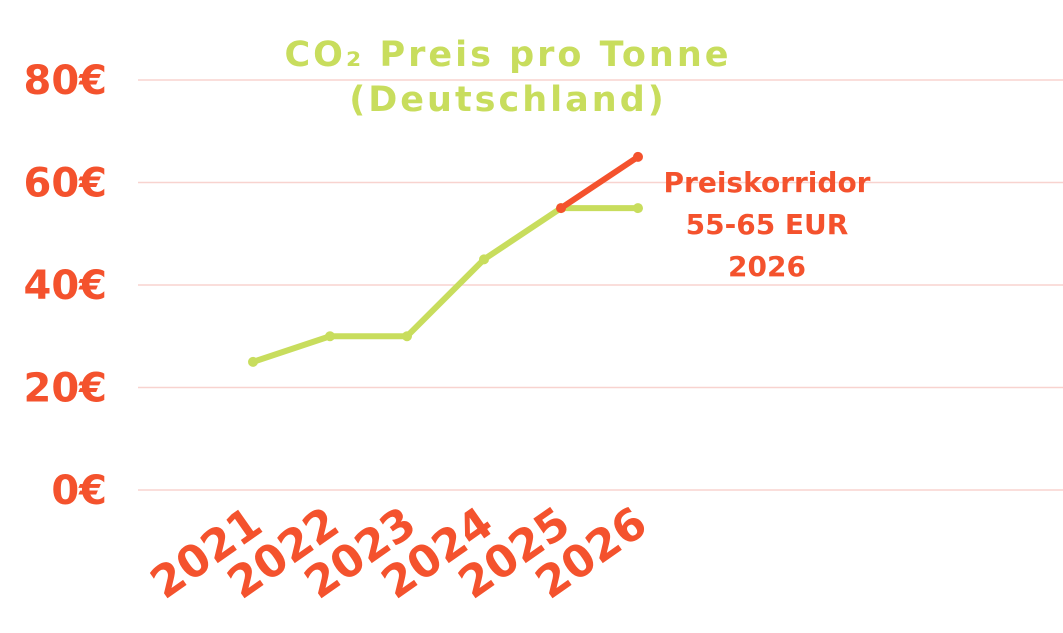 The width and height of the screenshot is (1063, 633). I want to click on annotation-line-3: 2026, so click(767, 266).